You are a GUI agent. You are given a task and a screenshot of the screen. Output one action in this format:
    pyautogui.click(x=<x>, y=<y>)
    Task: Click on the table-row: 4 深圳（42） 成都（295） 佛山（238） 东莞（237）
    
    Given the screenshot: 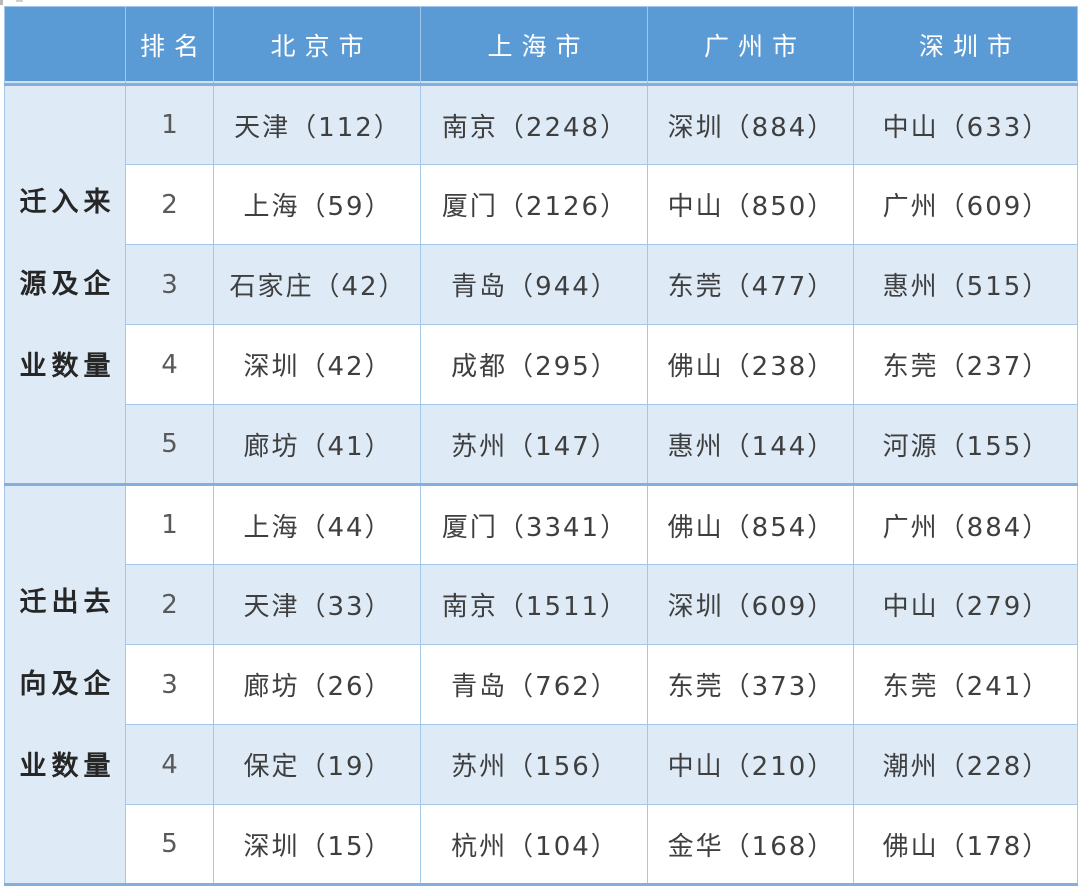 What is the action you would take?
    pyautogui.click(x=541, y=364)
    